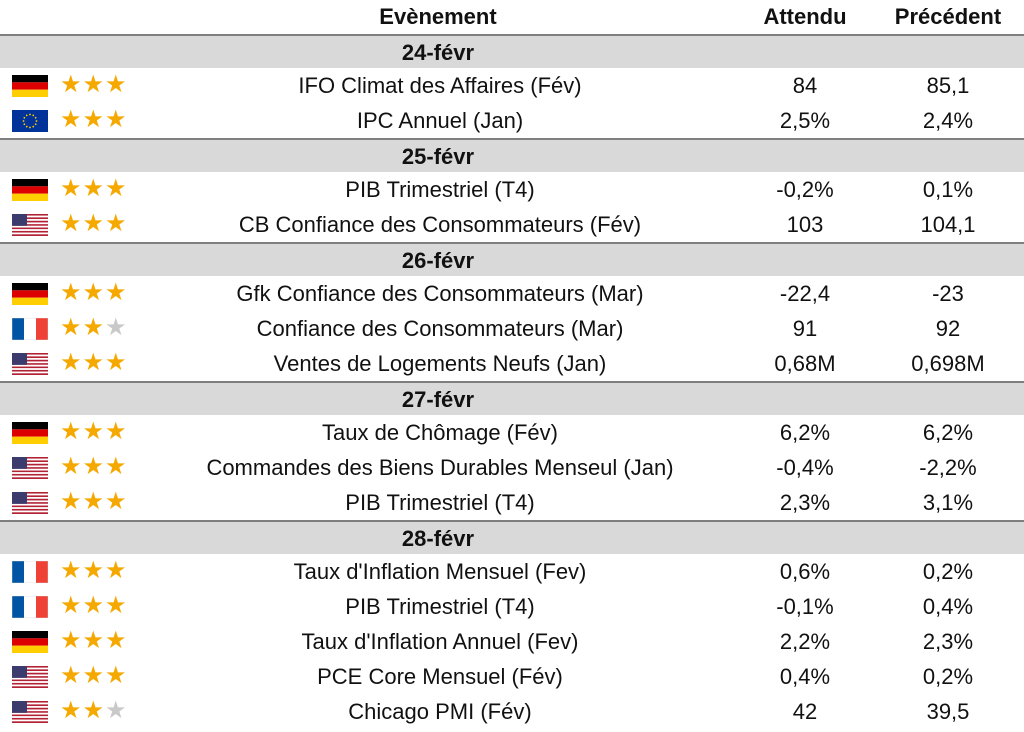 Image resolution: width=1024 pixels, height=732 pixels. I want to click on event-name: Taux d'Inflation Annuel (Fev), so click(440, 641).